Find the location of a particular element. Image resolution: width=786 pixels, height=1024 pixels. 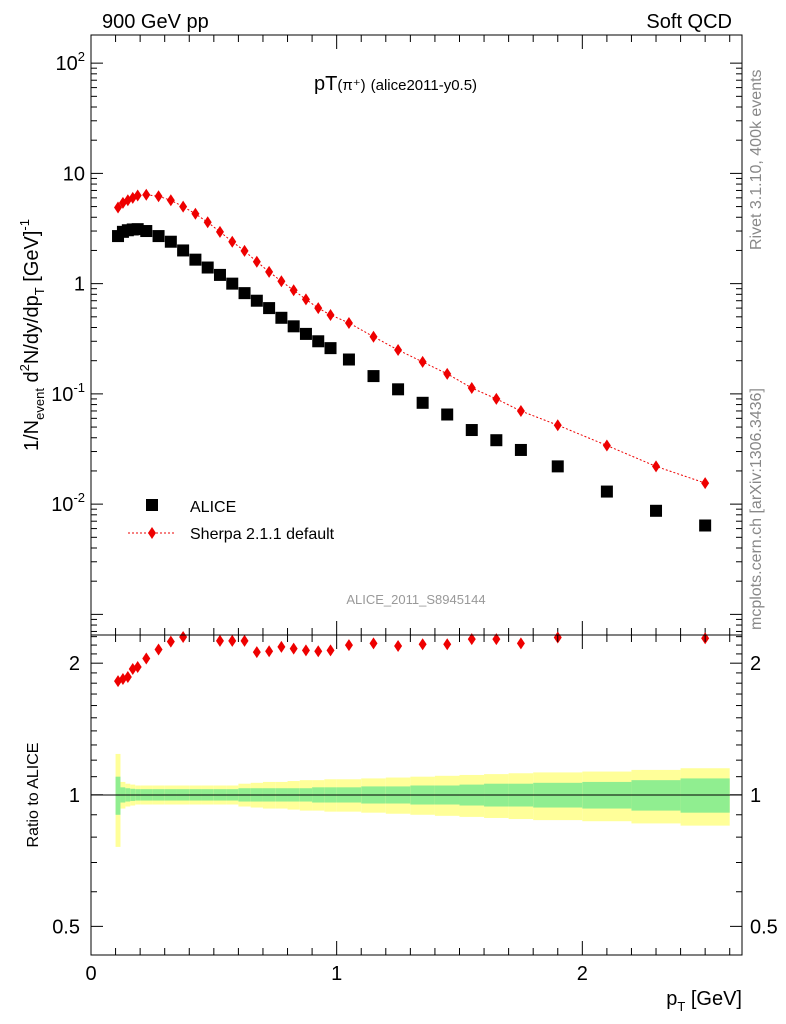

legend: ALICE Sherpa 2.1.1 default is located at coordinates (231, 521).